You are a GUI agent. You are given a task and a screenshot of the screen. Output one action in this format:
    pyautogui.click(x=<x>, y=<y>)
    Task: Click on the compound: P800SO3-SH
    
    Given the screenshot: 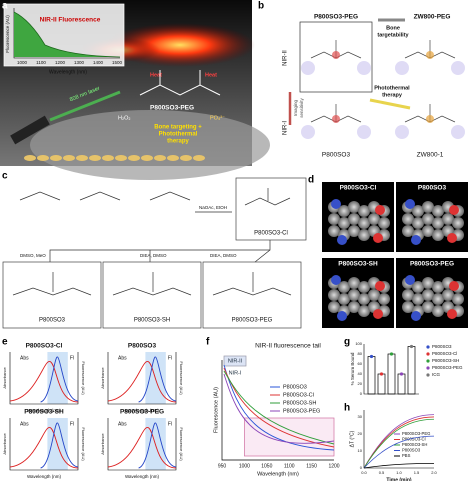 What is the action you would take?
    pyautogui.click(x=152, y=321)
    